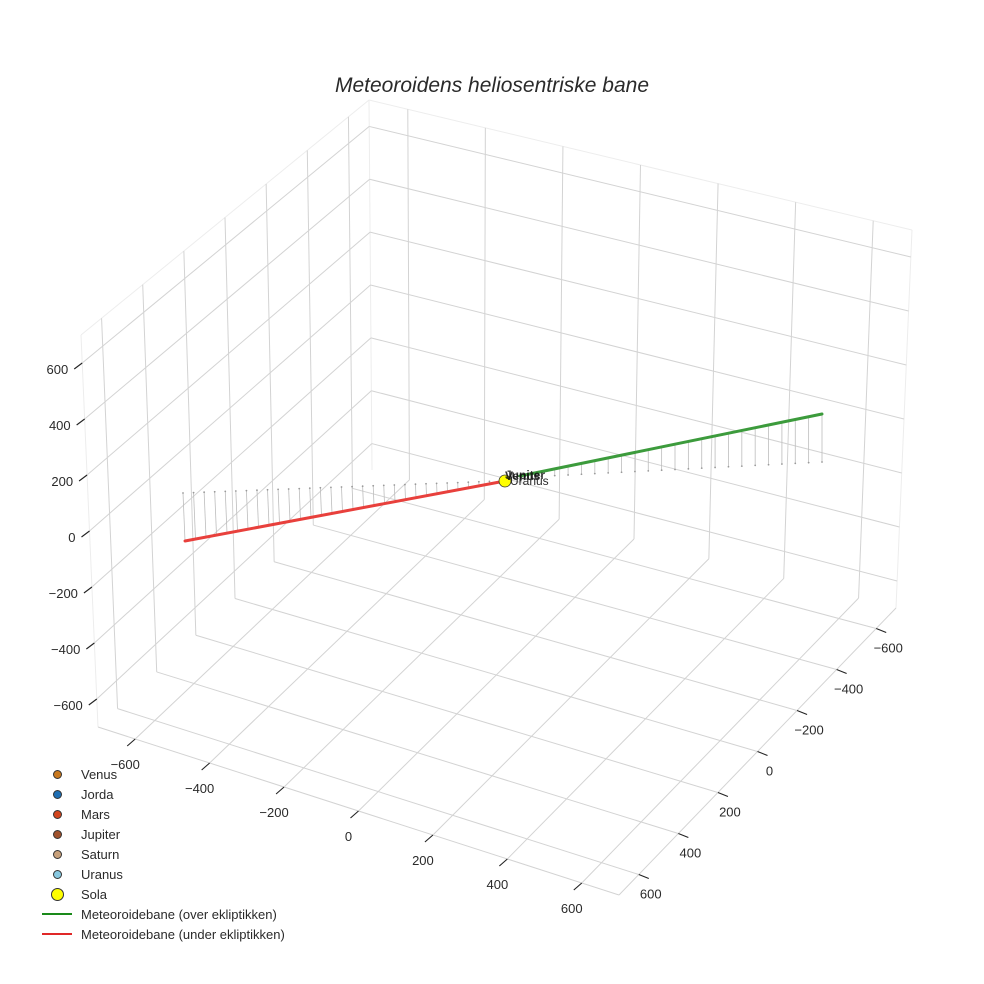  I want to click on legend-label: Saturn, so click(100, 854).